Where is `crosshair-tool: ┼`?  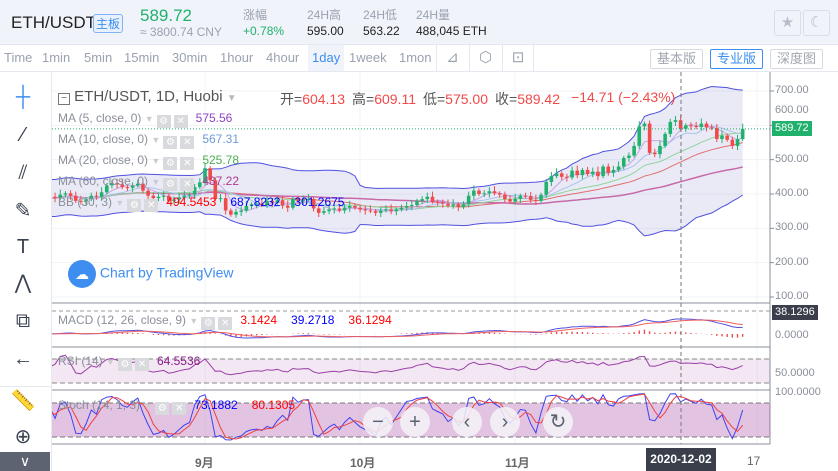
crosshair-tool: ┼ is located at coordinates (23, 97).